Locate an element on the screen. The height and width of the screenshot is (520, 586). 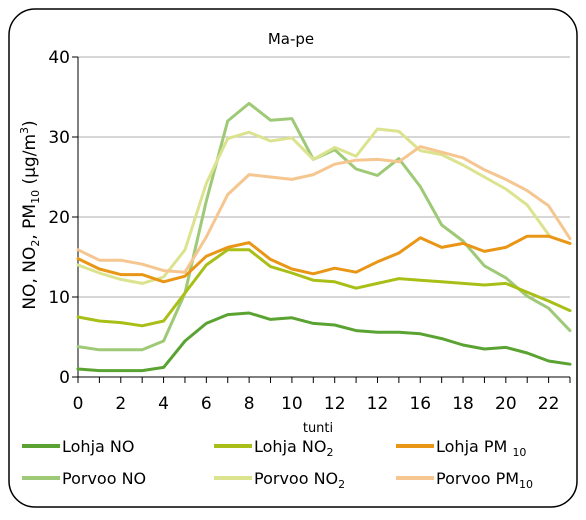
series-line-lohja-no is located at coordinates (324, 342).